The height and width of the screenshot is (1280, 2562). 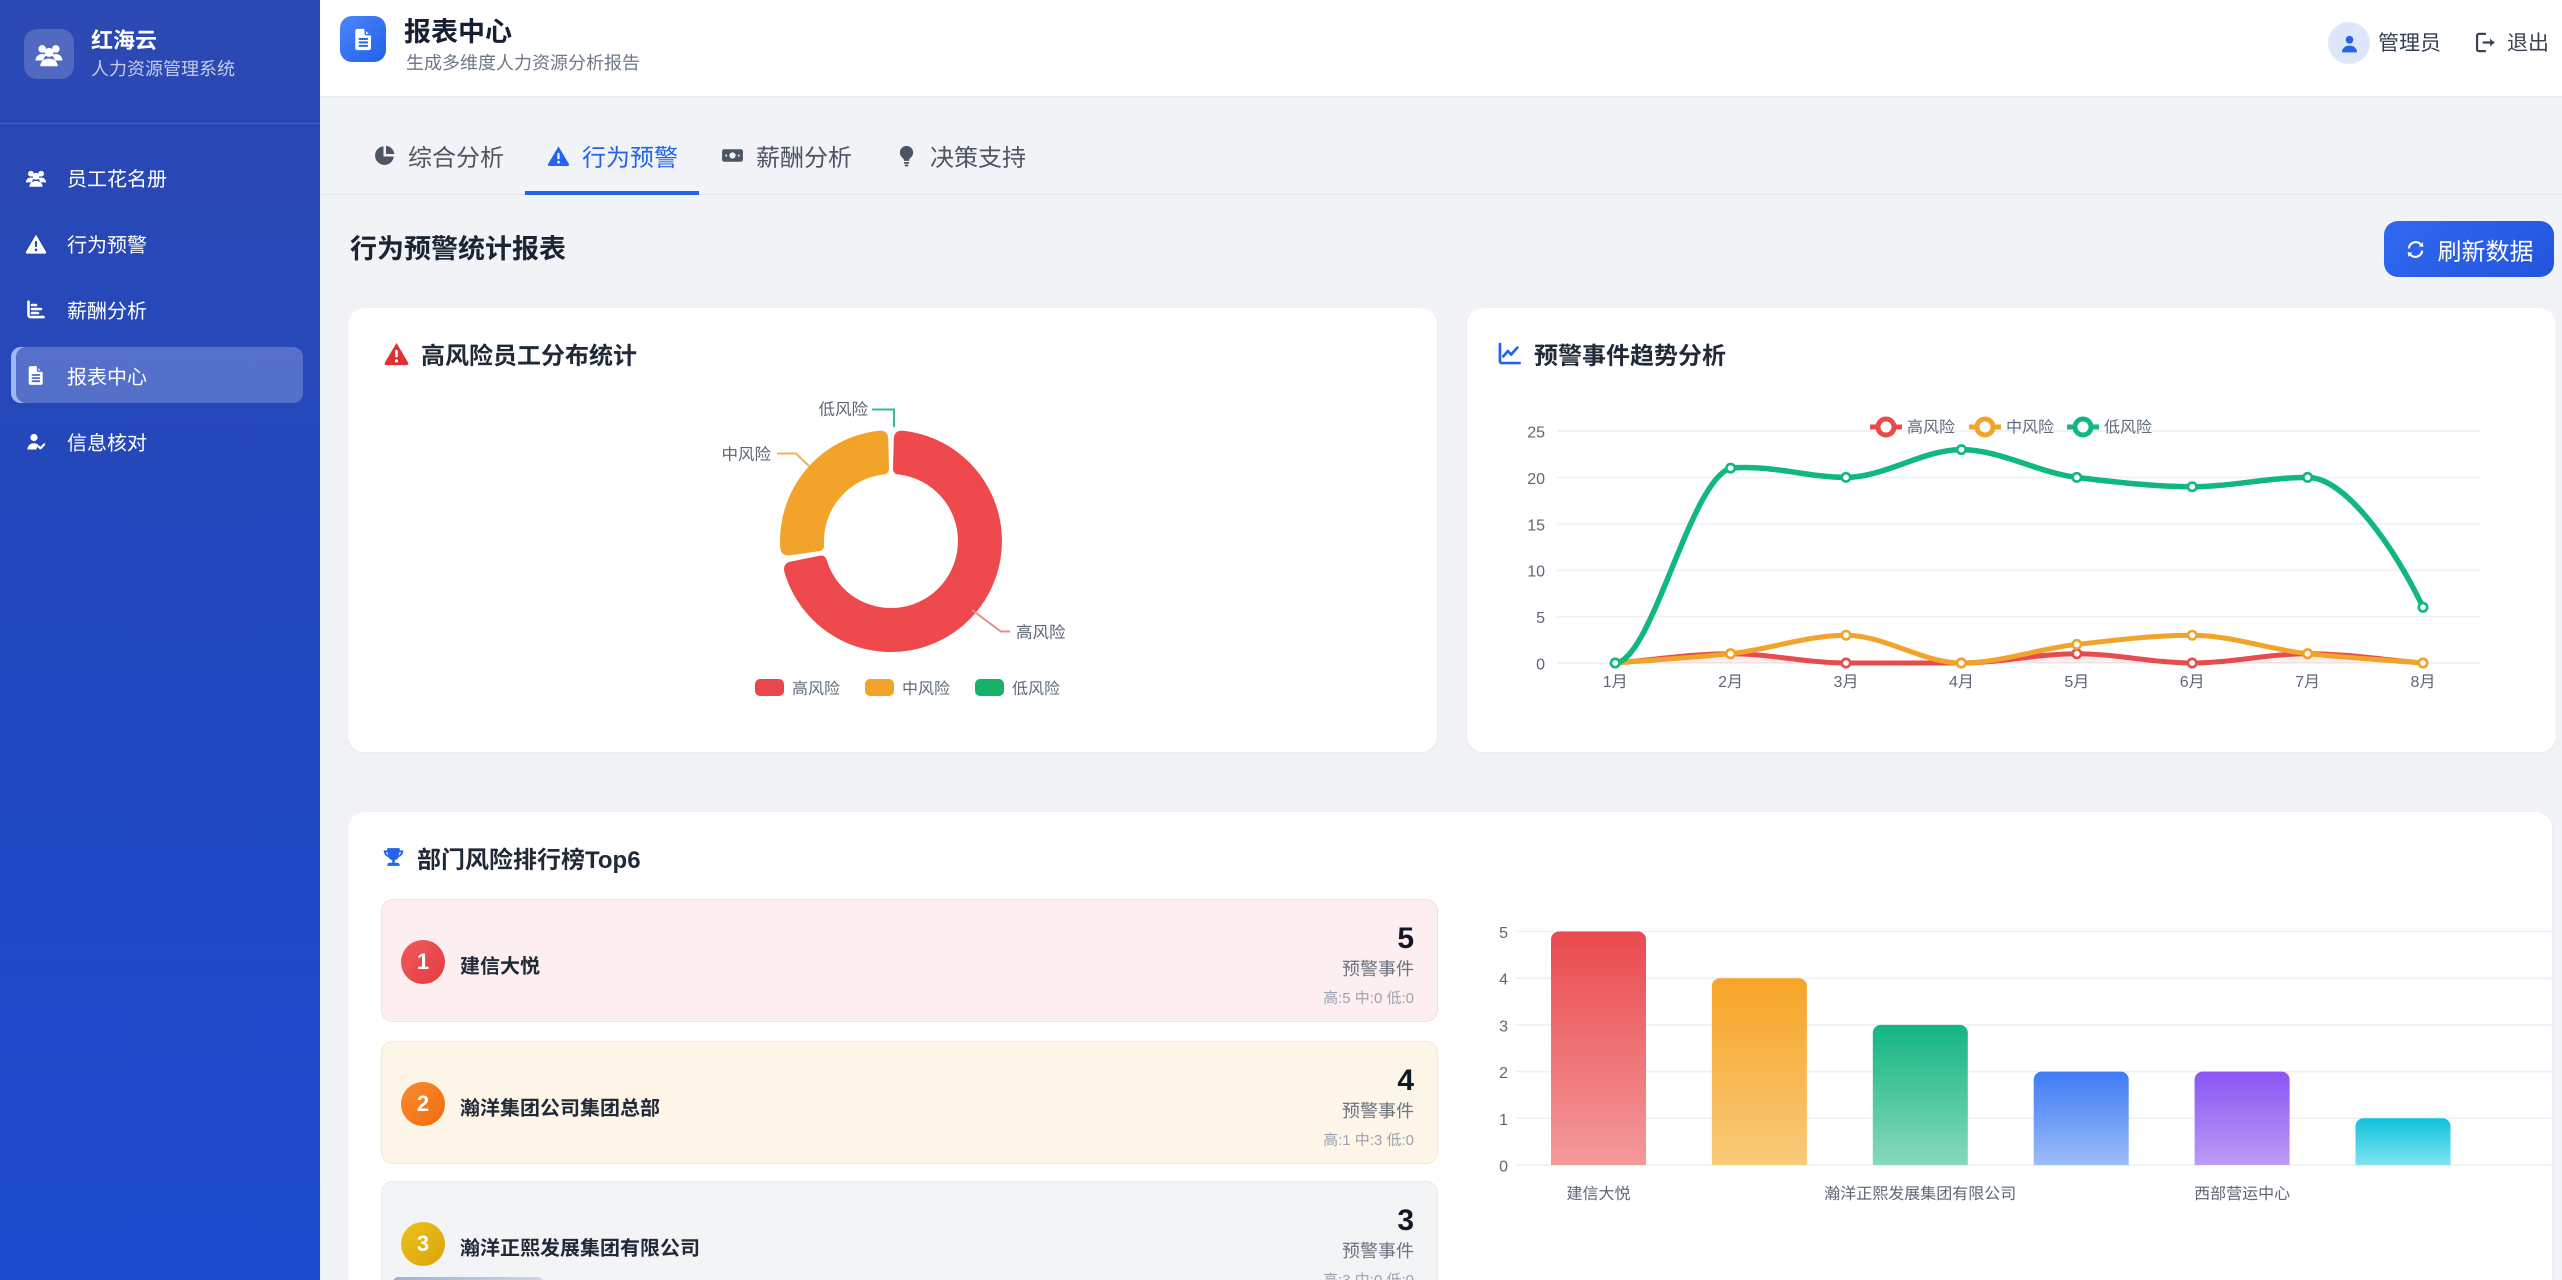 What do you see at coordinates (1536, 572) in the screenshot?
I see `svg-text: 10` at bounding box center [1536, 572].